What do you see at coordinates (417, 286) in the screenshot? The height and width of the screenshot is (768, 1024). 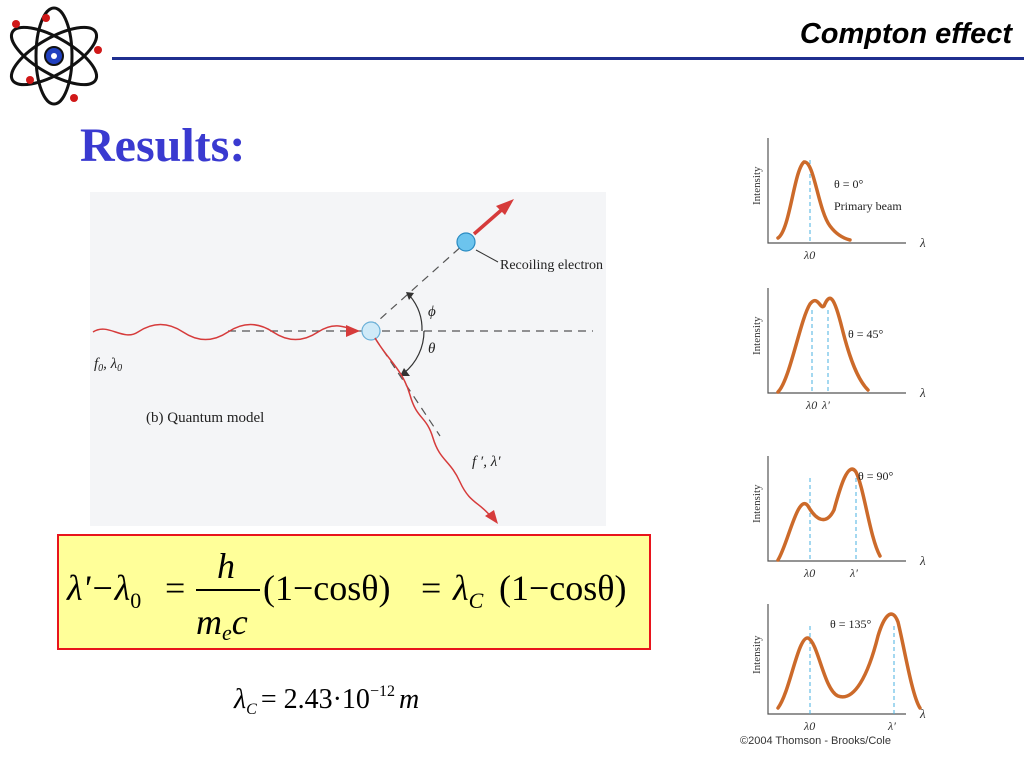 I see `recoil-axis` at bounding box center [417, 286].